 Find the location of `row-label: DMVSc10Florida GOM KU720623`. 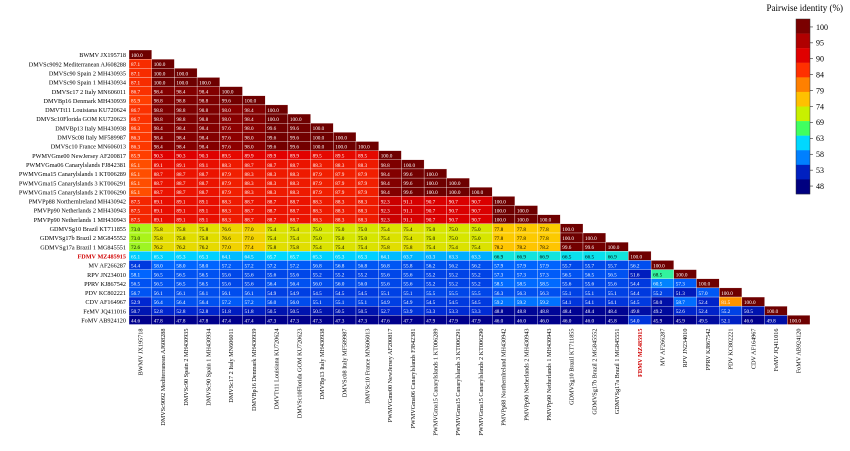

row-label: DMVSc10Florida GOM KU720623 is located at coordinates (81, 119).